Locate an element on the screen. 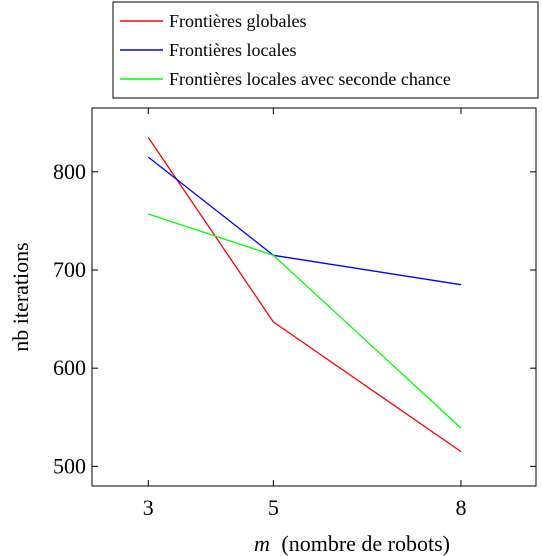 This screenshot has width=542, height=556. y-tick-label: 700 is located at coordinates (69, 269).